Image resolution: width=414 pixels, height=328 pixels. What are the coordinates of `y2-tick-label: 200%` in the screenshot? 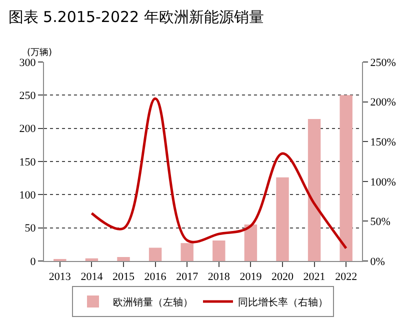 It's located at (383, 102).